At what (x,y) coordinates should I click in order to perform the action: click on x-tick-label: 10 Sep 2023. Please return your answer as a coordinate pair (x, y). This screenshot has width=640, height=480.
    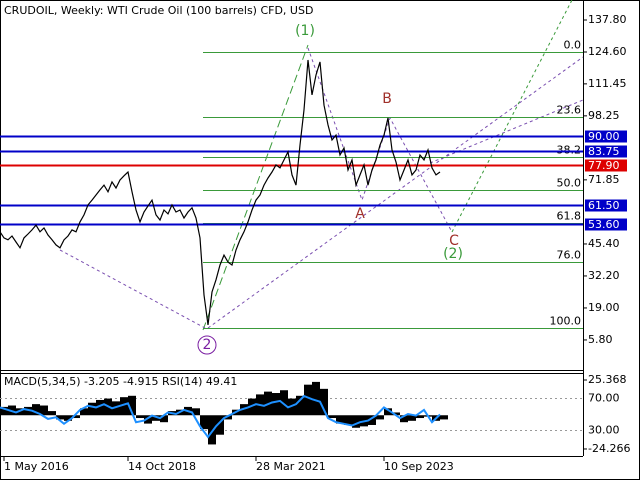
    Looking at the image, I should click on (419, 466).